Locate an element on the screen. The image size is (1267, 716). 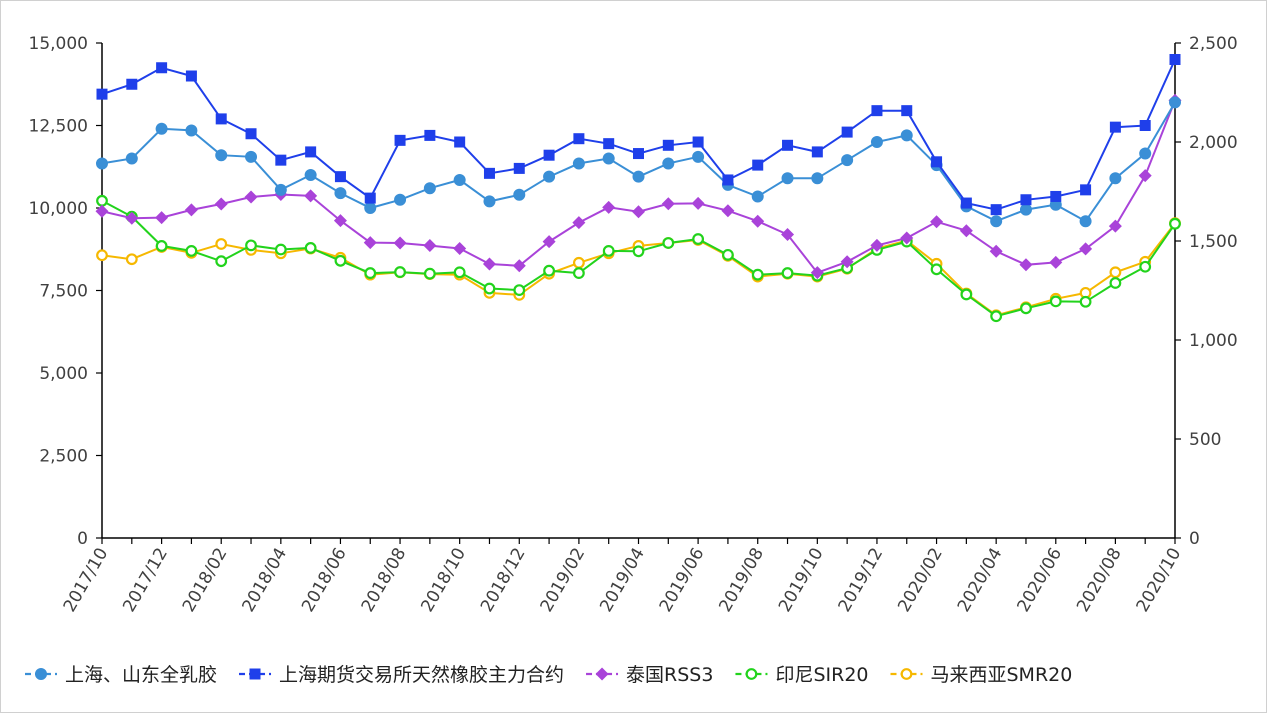
left-tick-label: 7,500 is located at coordinates (63, 292).